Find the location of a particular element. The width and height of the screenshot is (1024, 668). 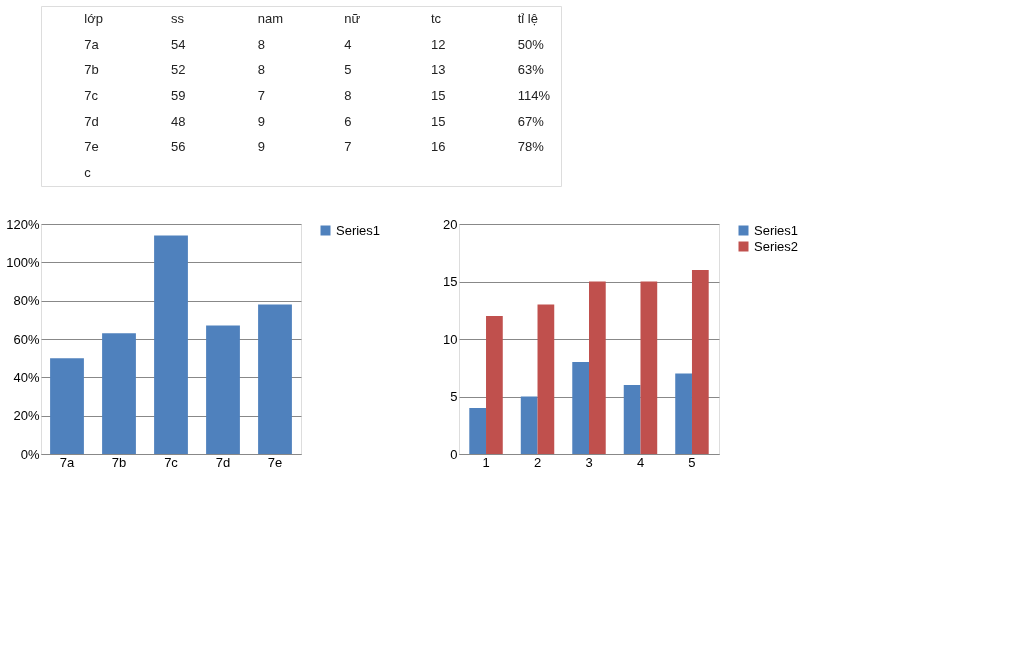

x-tick-label: 3 is located at coordinates (589, 462).